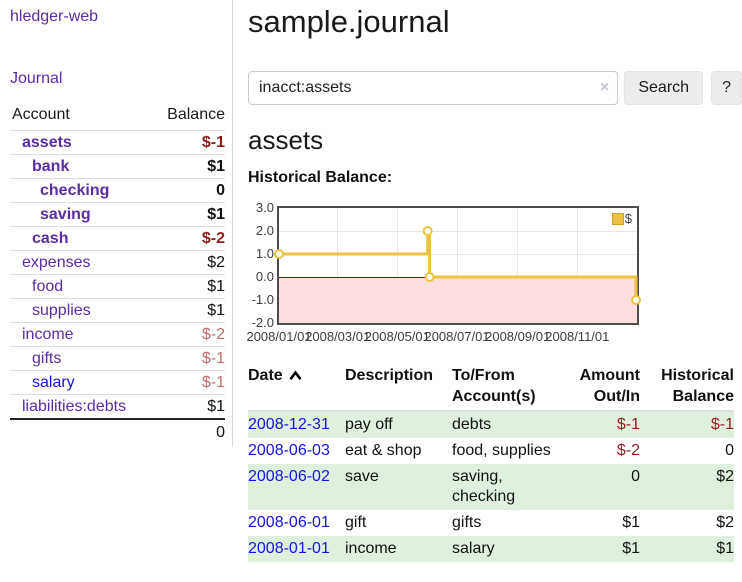 Image resolution: width=742 pixels, height=582 pixels. I want to click on legend-label: $, so click(628, 218).